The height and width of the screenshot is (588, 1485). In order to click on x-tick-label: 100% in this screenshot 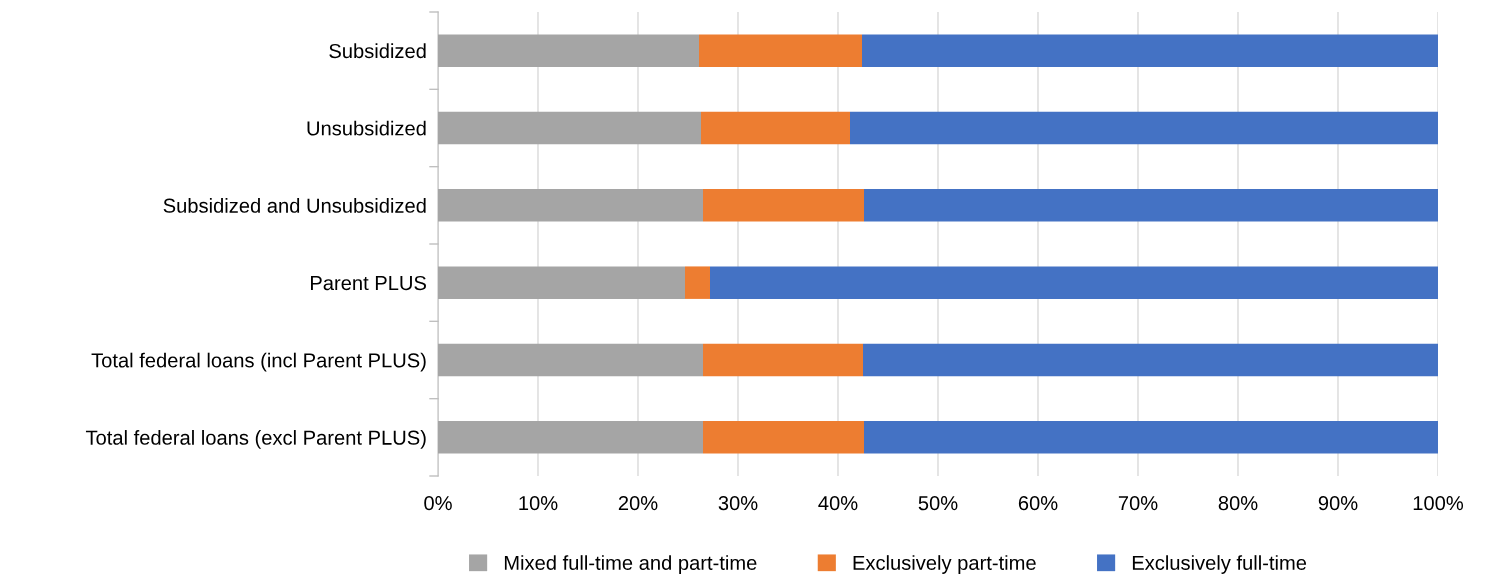, I will do `click(1438, 503)`.